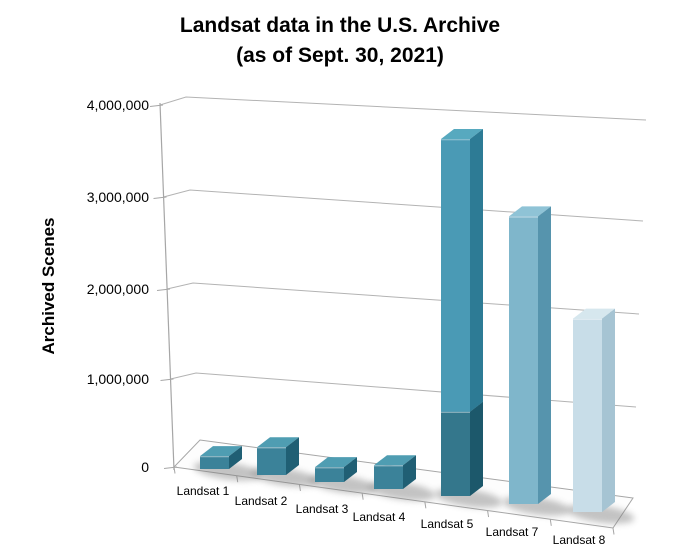 The image size is (681, 559). What do you see at coordinates (322, 509) in the screenshot?
I see `x-label-landsat-3: Landsat 3` at bounding box center [322, 509].